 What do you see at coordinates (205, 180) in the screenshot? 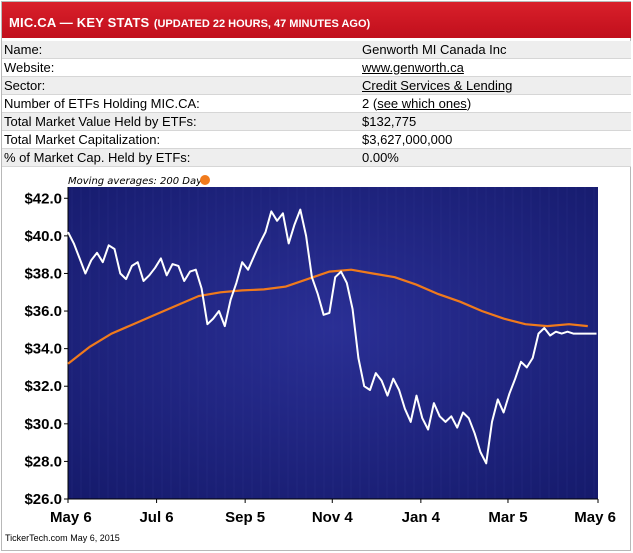
I see `legend-ma200-dot` at bounding box center [205, 180].